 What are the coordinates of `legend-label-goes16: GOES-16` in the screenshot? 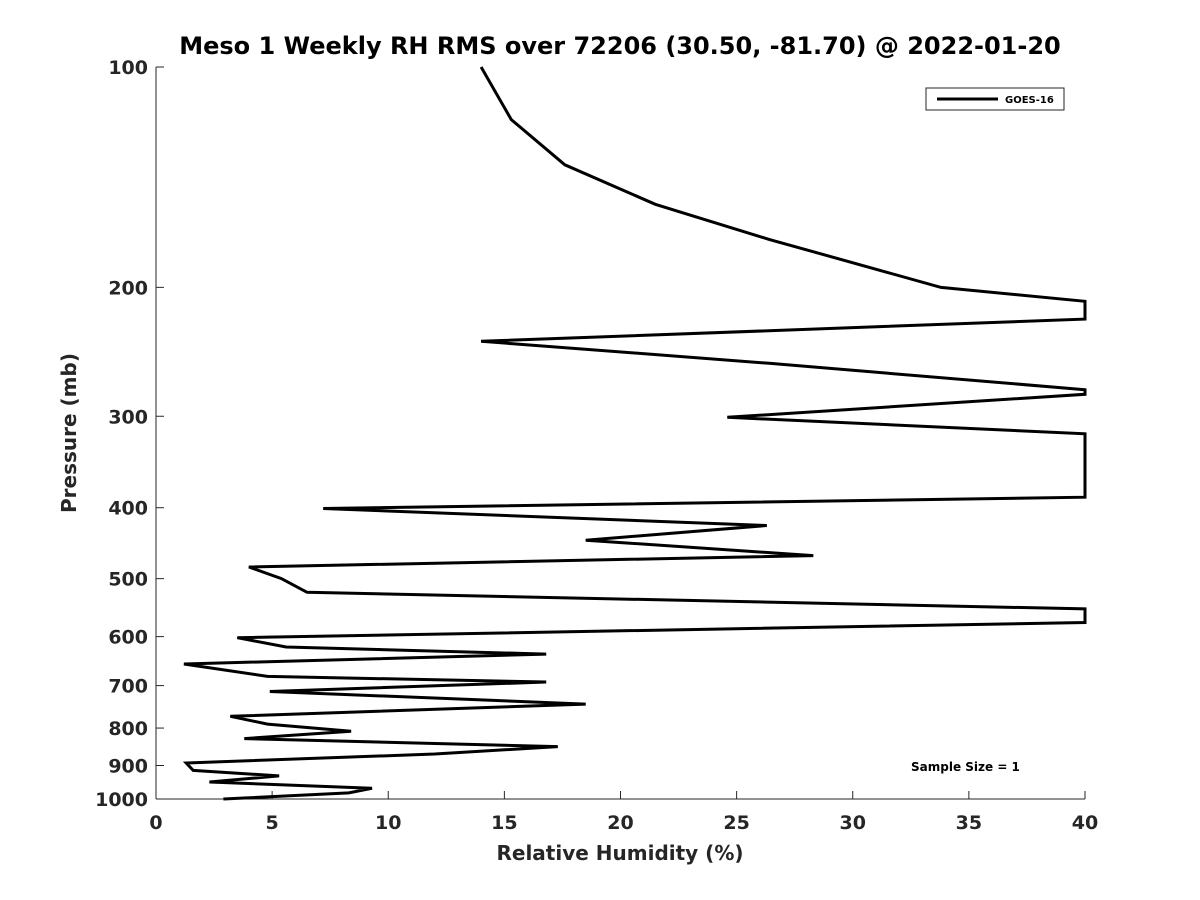 It's located at (1029, 100).